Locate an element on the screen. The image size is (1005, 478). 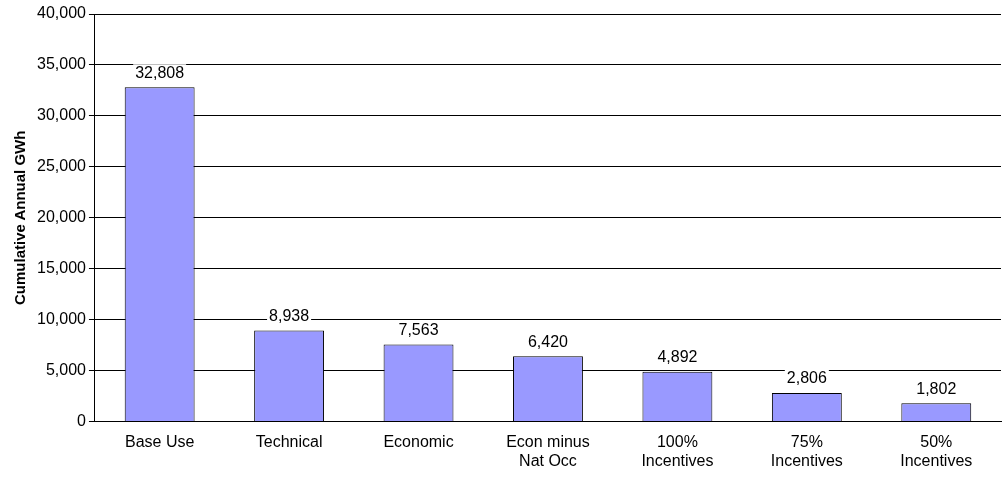
x-tick-label: 100% Incentives is located at coordinates (677, 450).